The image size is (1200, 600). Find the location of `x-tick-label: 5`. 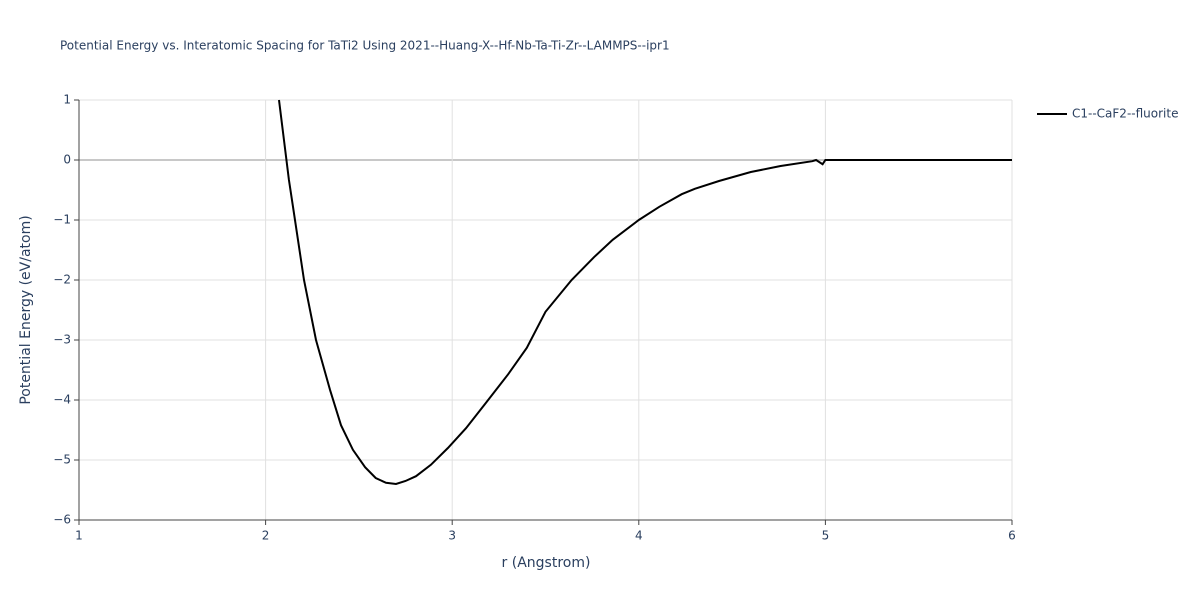

x-tick-label: 5 is located at coordinates (826, 536).